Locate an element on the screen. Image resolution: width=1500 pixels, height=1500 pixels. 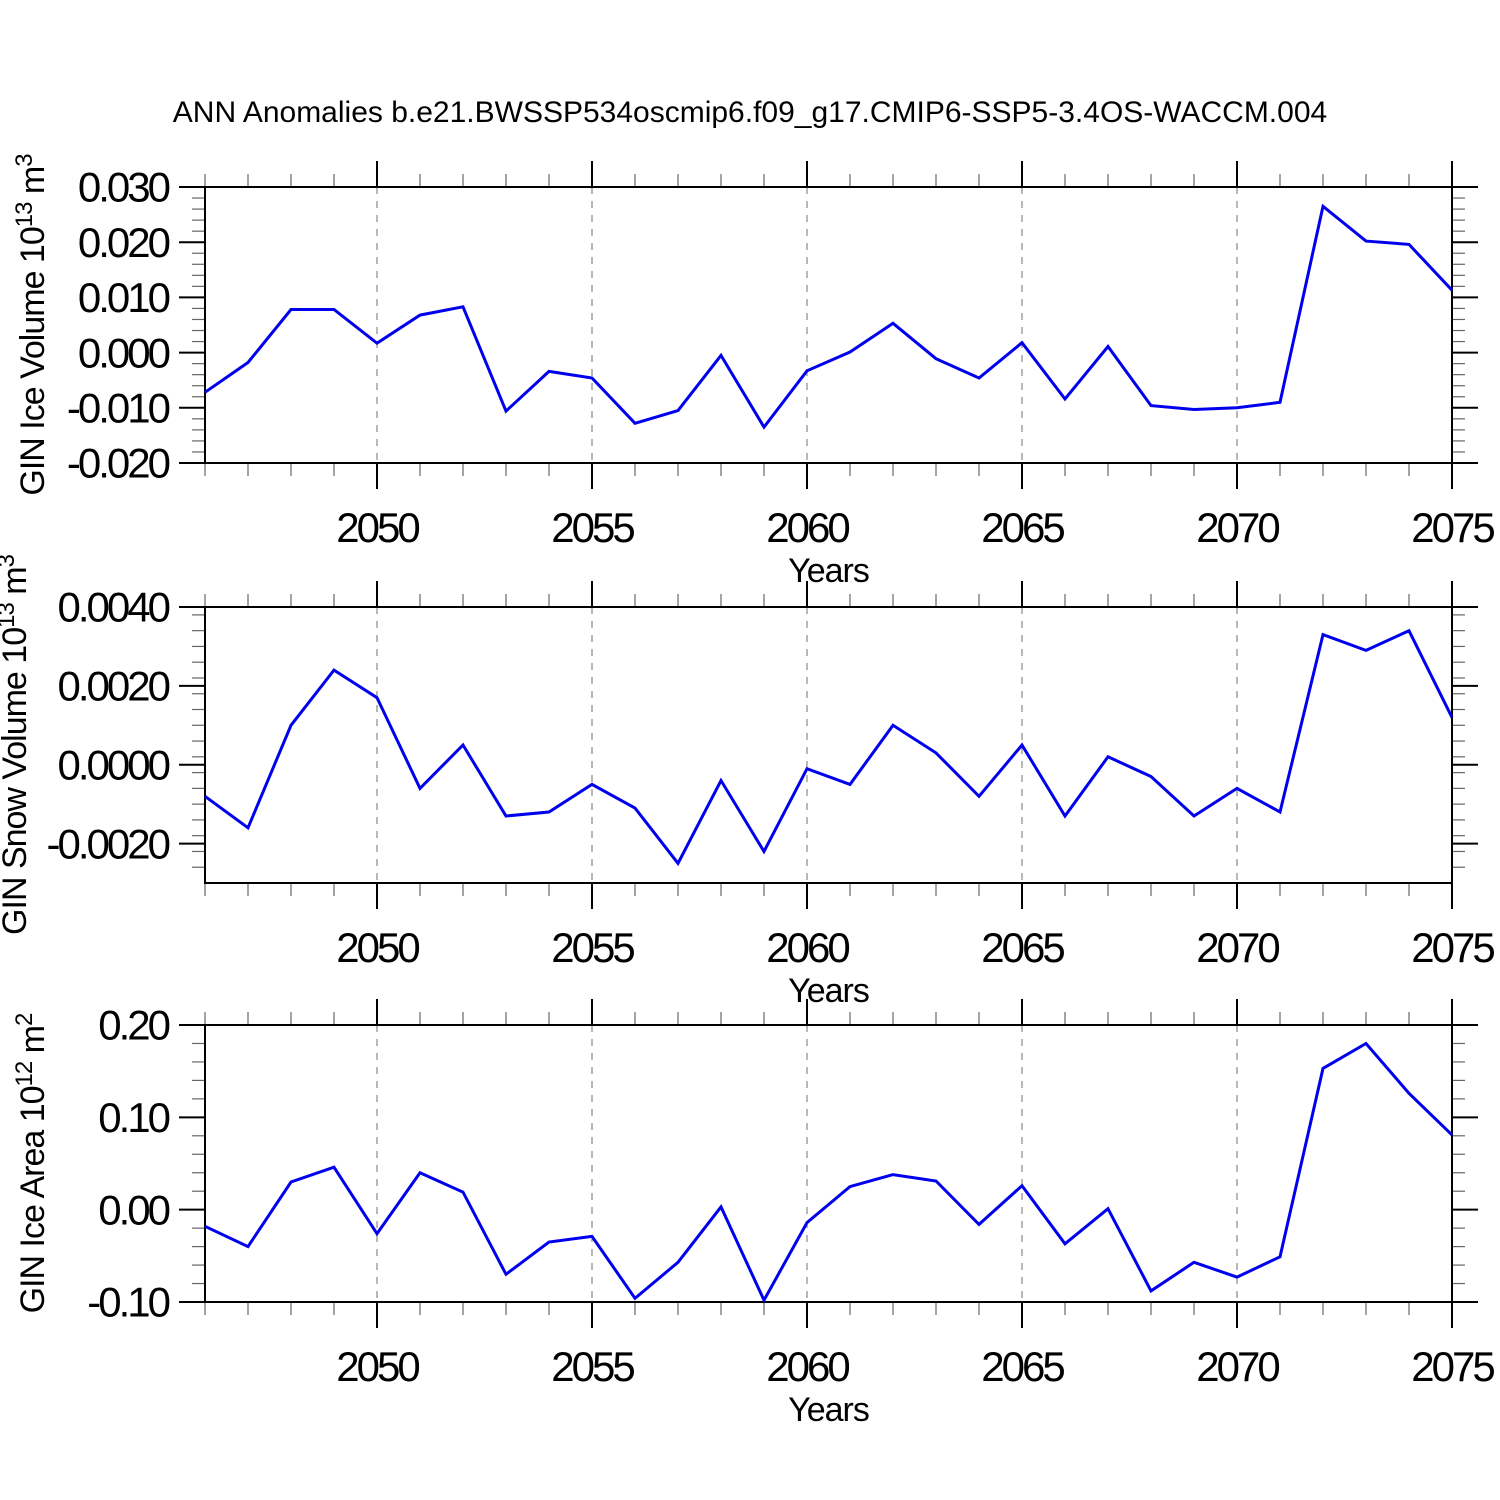
y-tick-label: 0.10 is located at coordinates (133, 1117).